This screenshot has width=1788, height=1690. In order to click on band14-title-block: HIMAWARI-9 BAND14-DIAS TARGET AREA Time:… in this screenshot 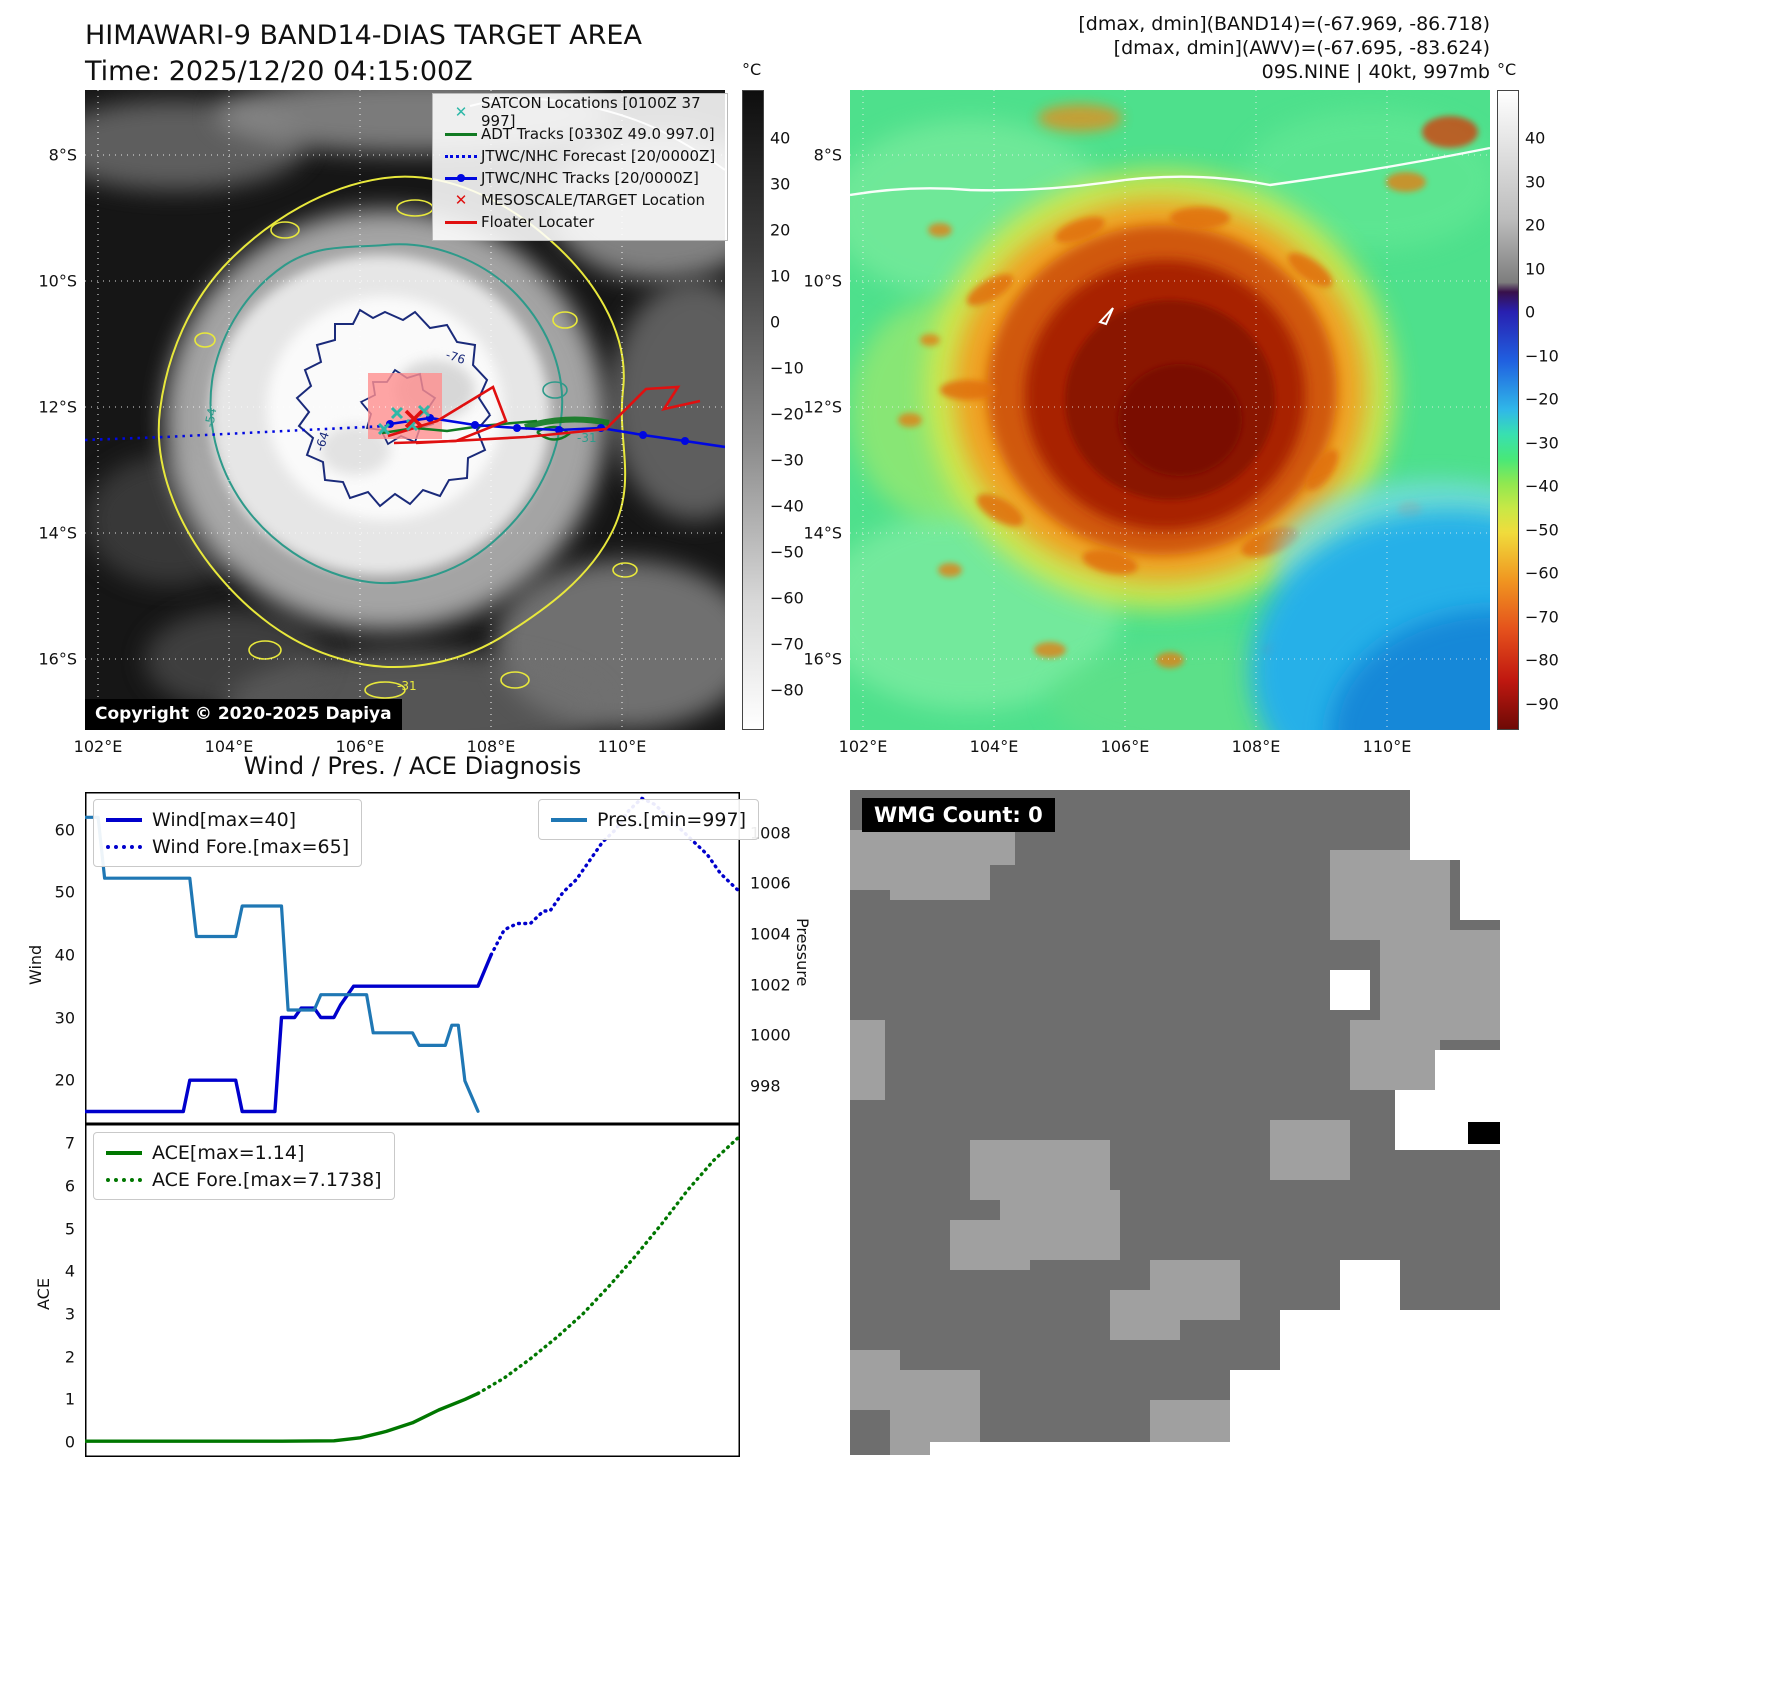, I will do `click(363, 54)`.